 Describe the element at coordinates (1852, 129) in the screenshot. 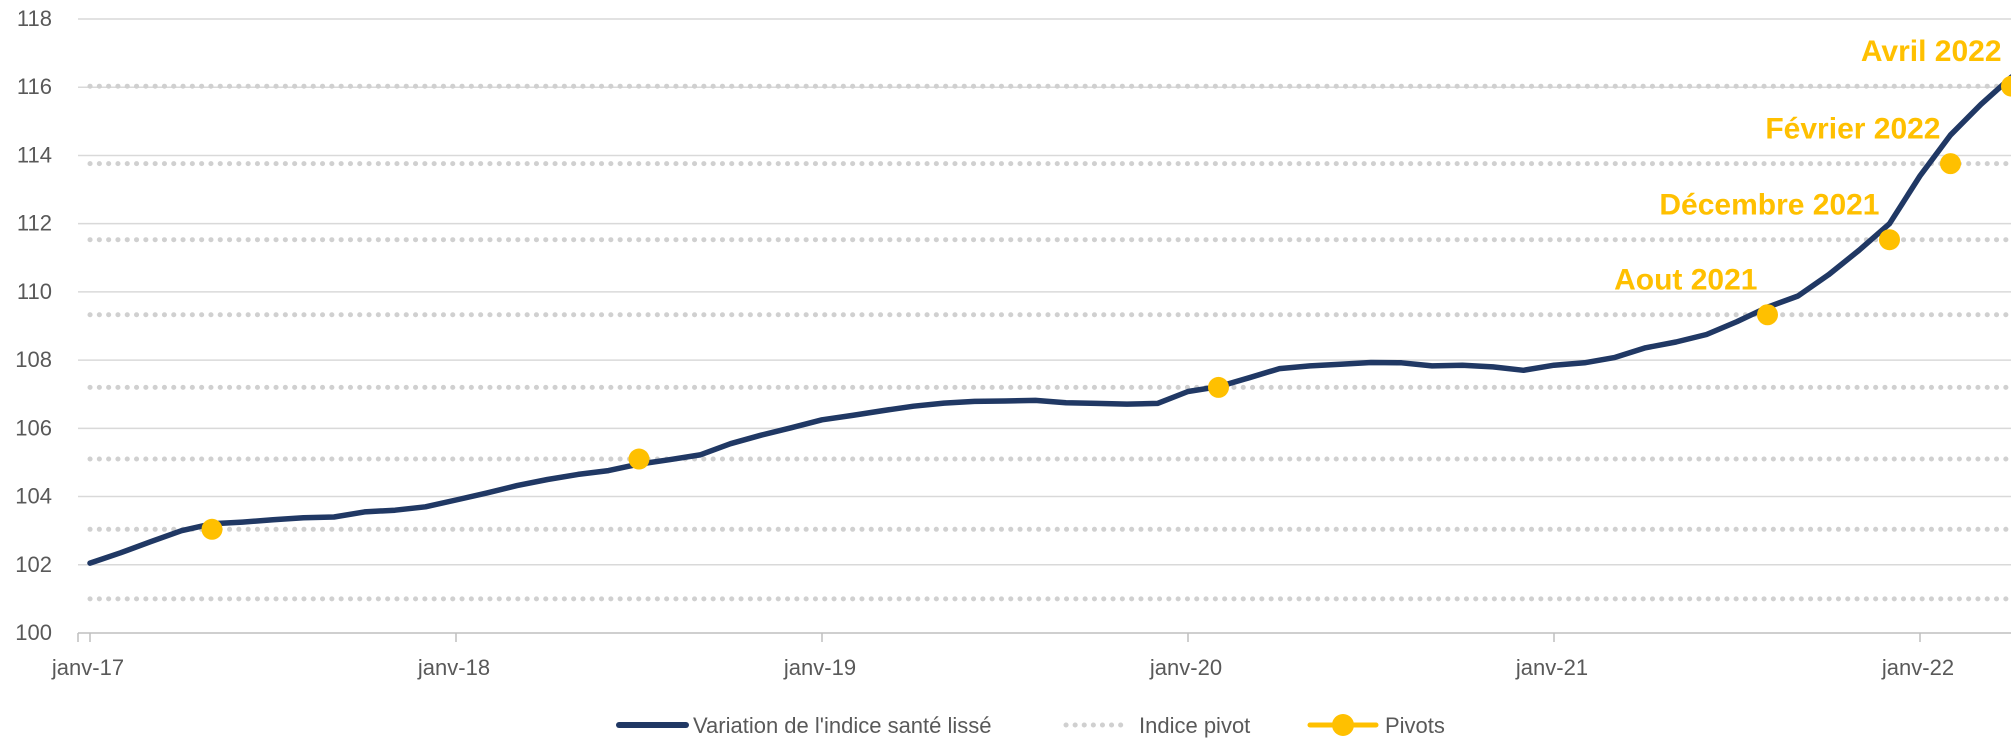

I see `pivot-annotation: Février 2022` at that location.